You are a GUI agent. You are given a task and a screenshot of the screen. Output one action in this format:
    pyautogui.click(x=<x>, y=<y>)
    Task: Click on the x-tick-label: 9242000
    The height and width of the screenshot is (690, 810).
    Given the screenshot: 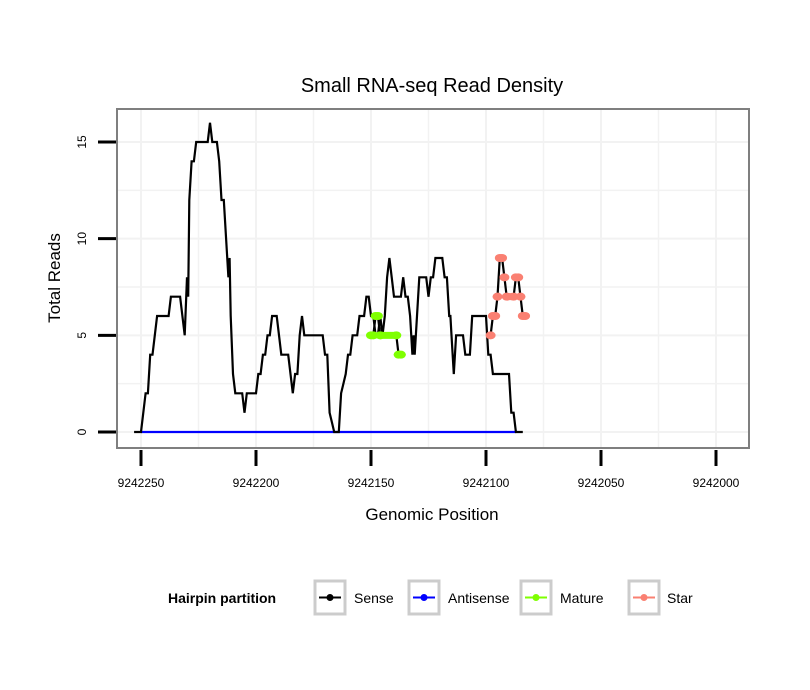 What is the action you would take?
    pyautogui.click(x=716, y=483)
    